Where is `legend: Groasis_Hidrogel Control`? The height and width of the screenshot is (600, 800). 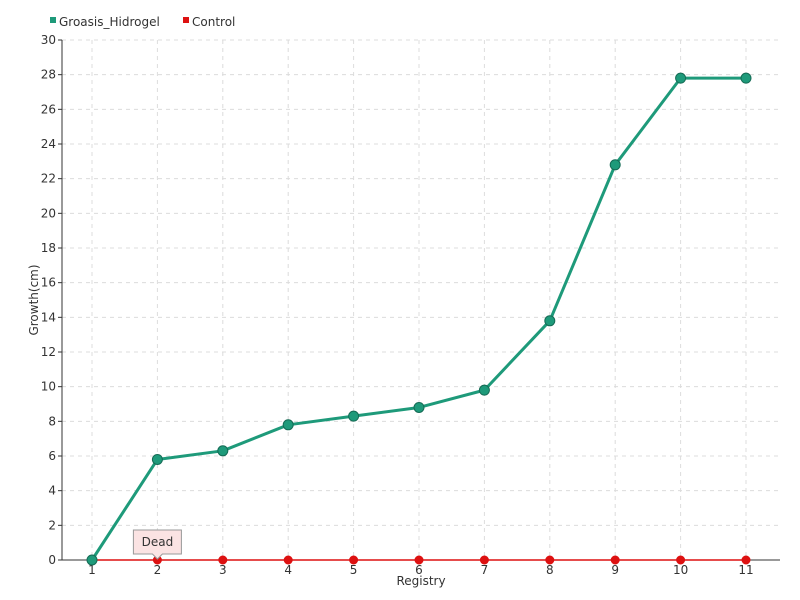
legend: Groasis_Hidrogel Control is located at coordinates (142, 22).